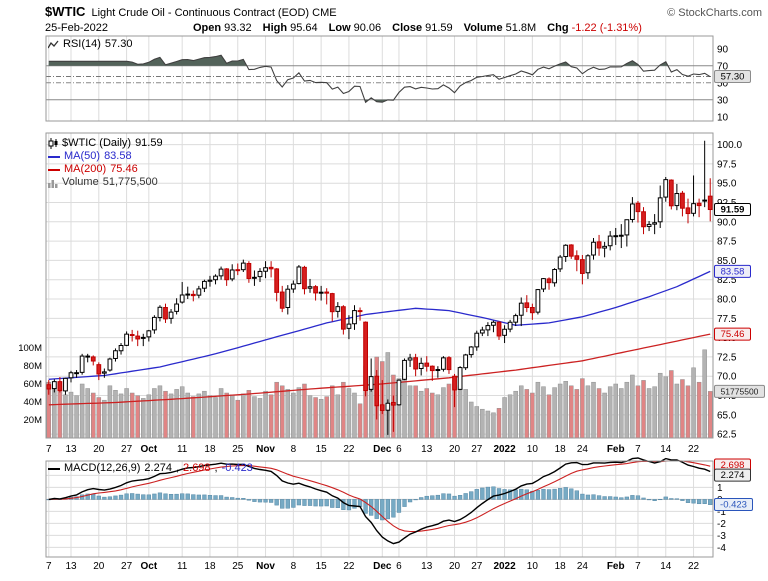 The image size is (768, 581). I want to click on macd-label: MACD(12,26,9), so click(102, 468).